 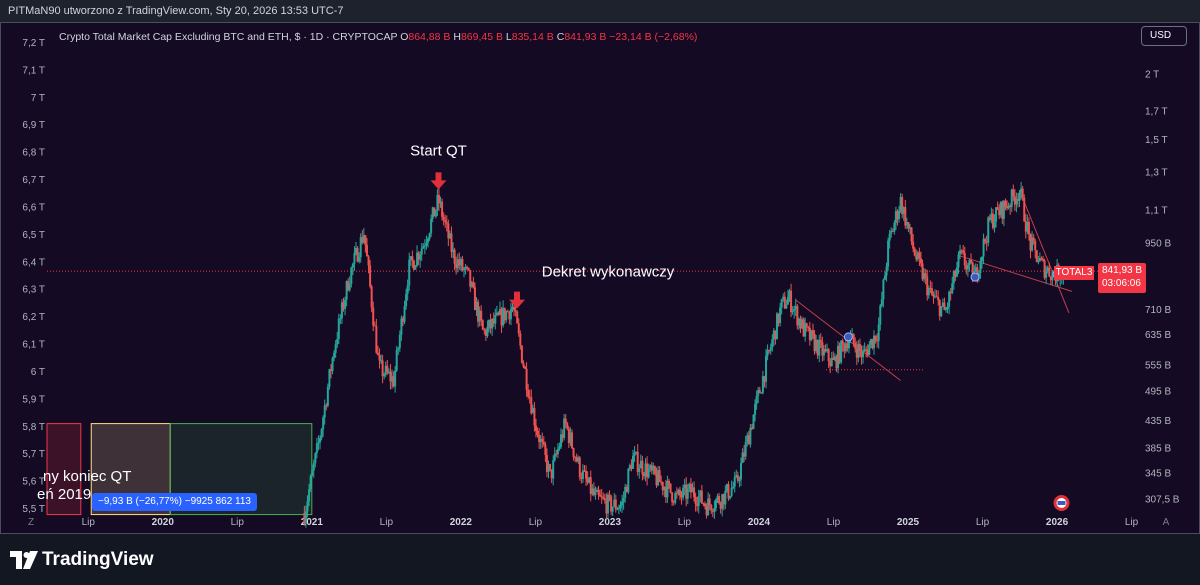 What do you see at coordinates (560, 37) in the screenshot?
I see `close-label: C` at bounding box center [560, 37].